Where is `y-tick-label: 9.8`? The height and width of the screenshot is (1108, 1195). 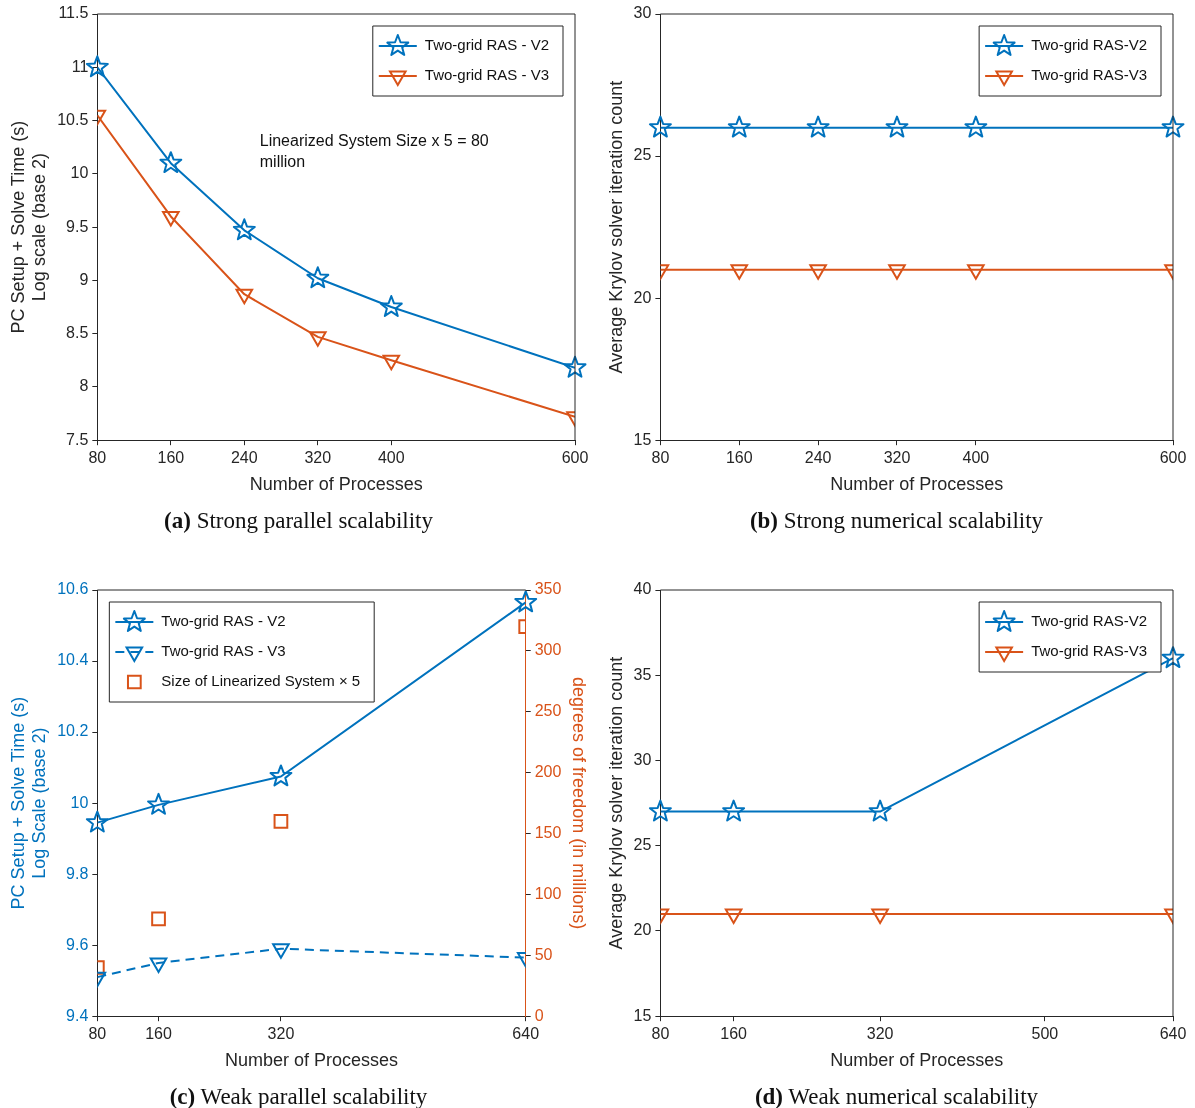 y-tick-label: 9.8 is located at coordinates (77, 873).